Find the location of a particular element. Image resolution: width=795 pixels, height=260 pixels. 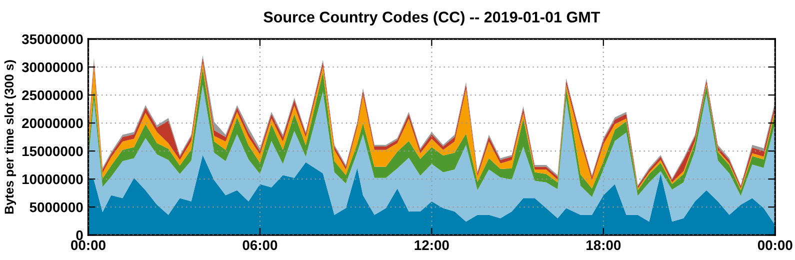

x-tick-label: 06:00 is located at coordinates (260, 245).